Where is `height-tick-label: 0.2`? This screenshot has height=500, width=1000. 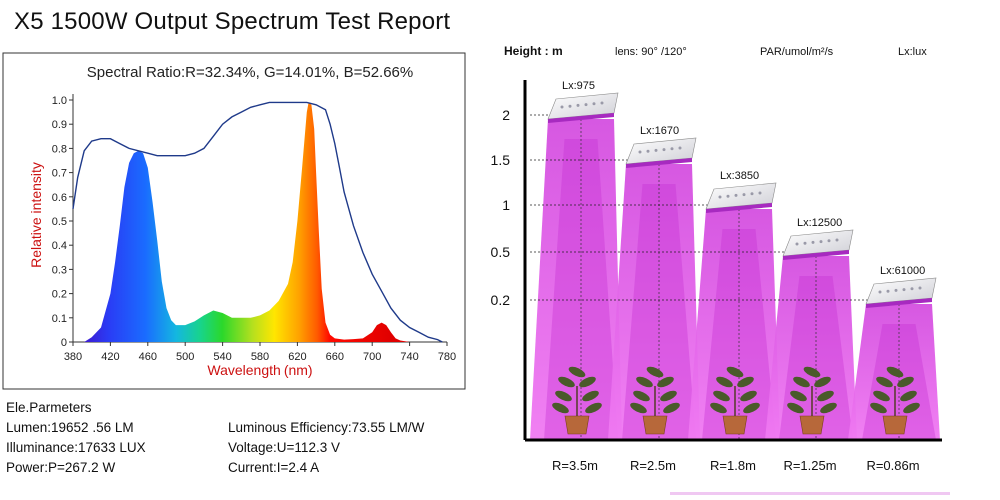 height-tick-label: 0.2 is located at coordinates (501, 300).